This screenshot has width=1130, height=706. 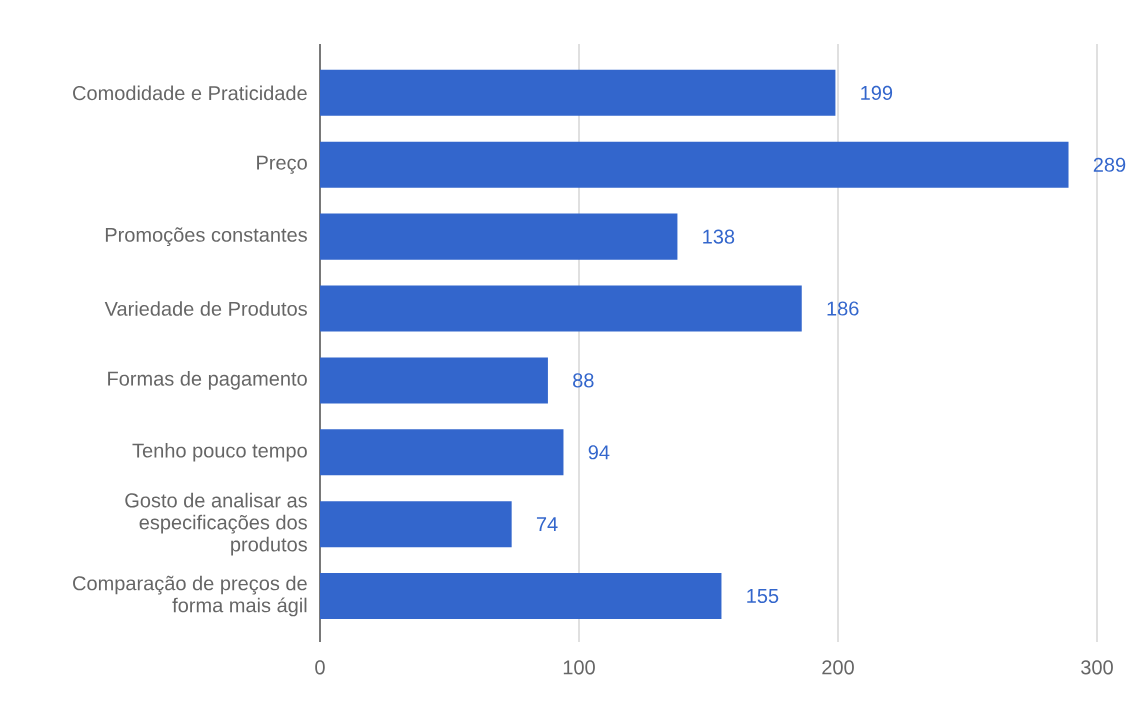 I want to click on x-tick-label: 300, so click(x=1097, y=667).